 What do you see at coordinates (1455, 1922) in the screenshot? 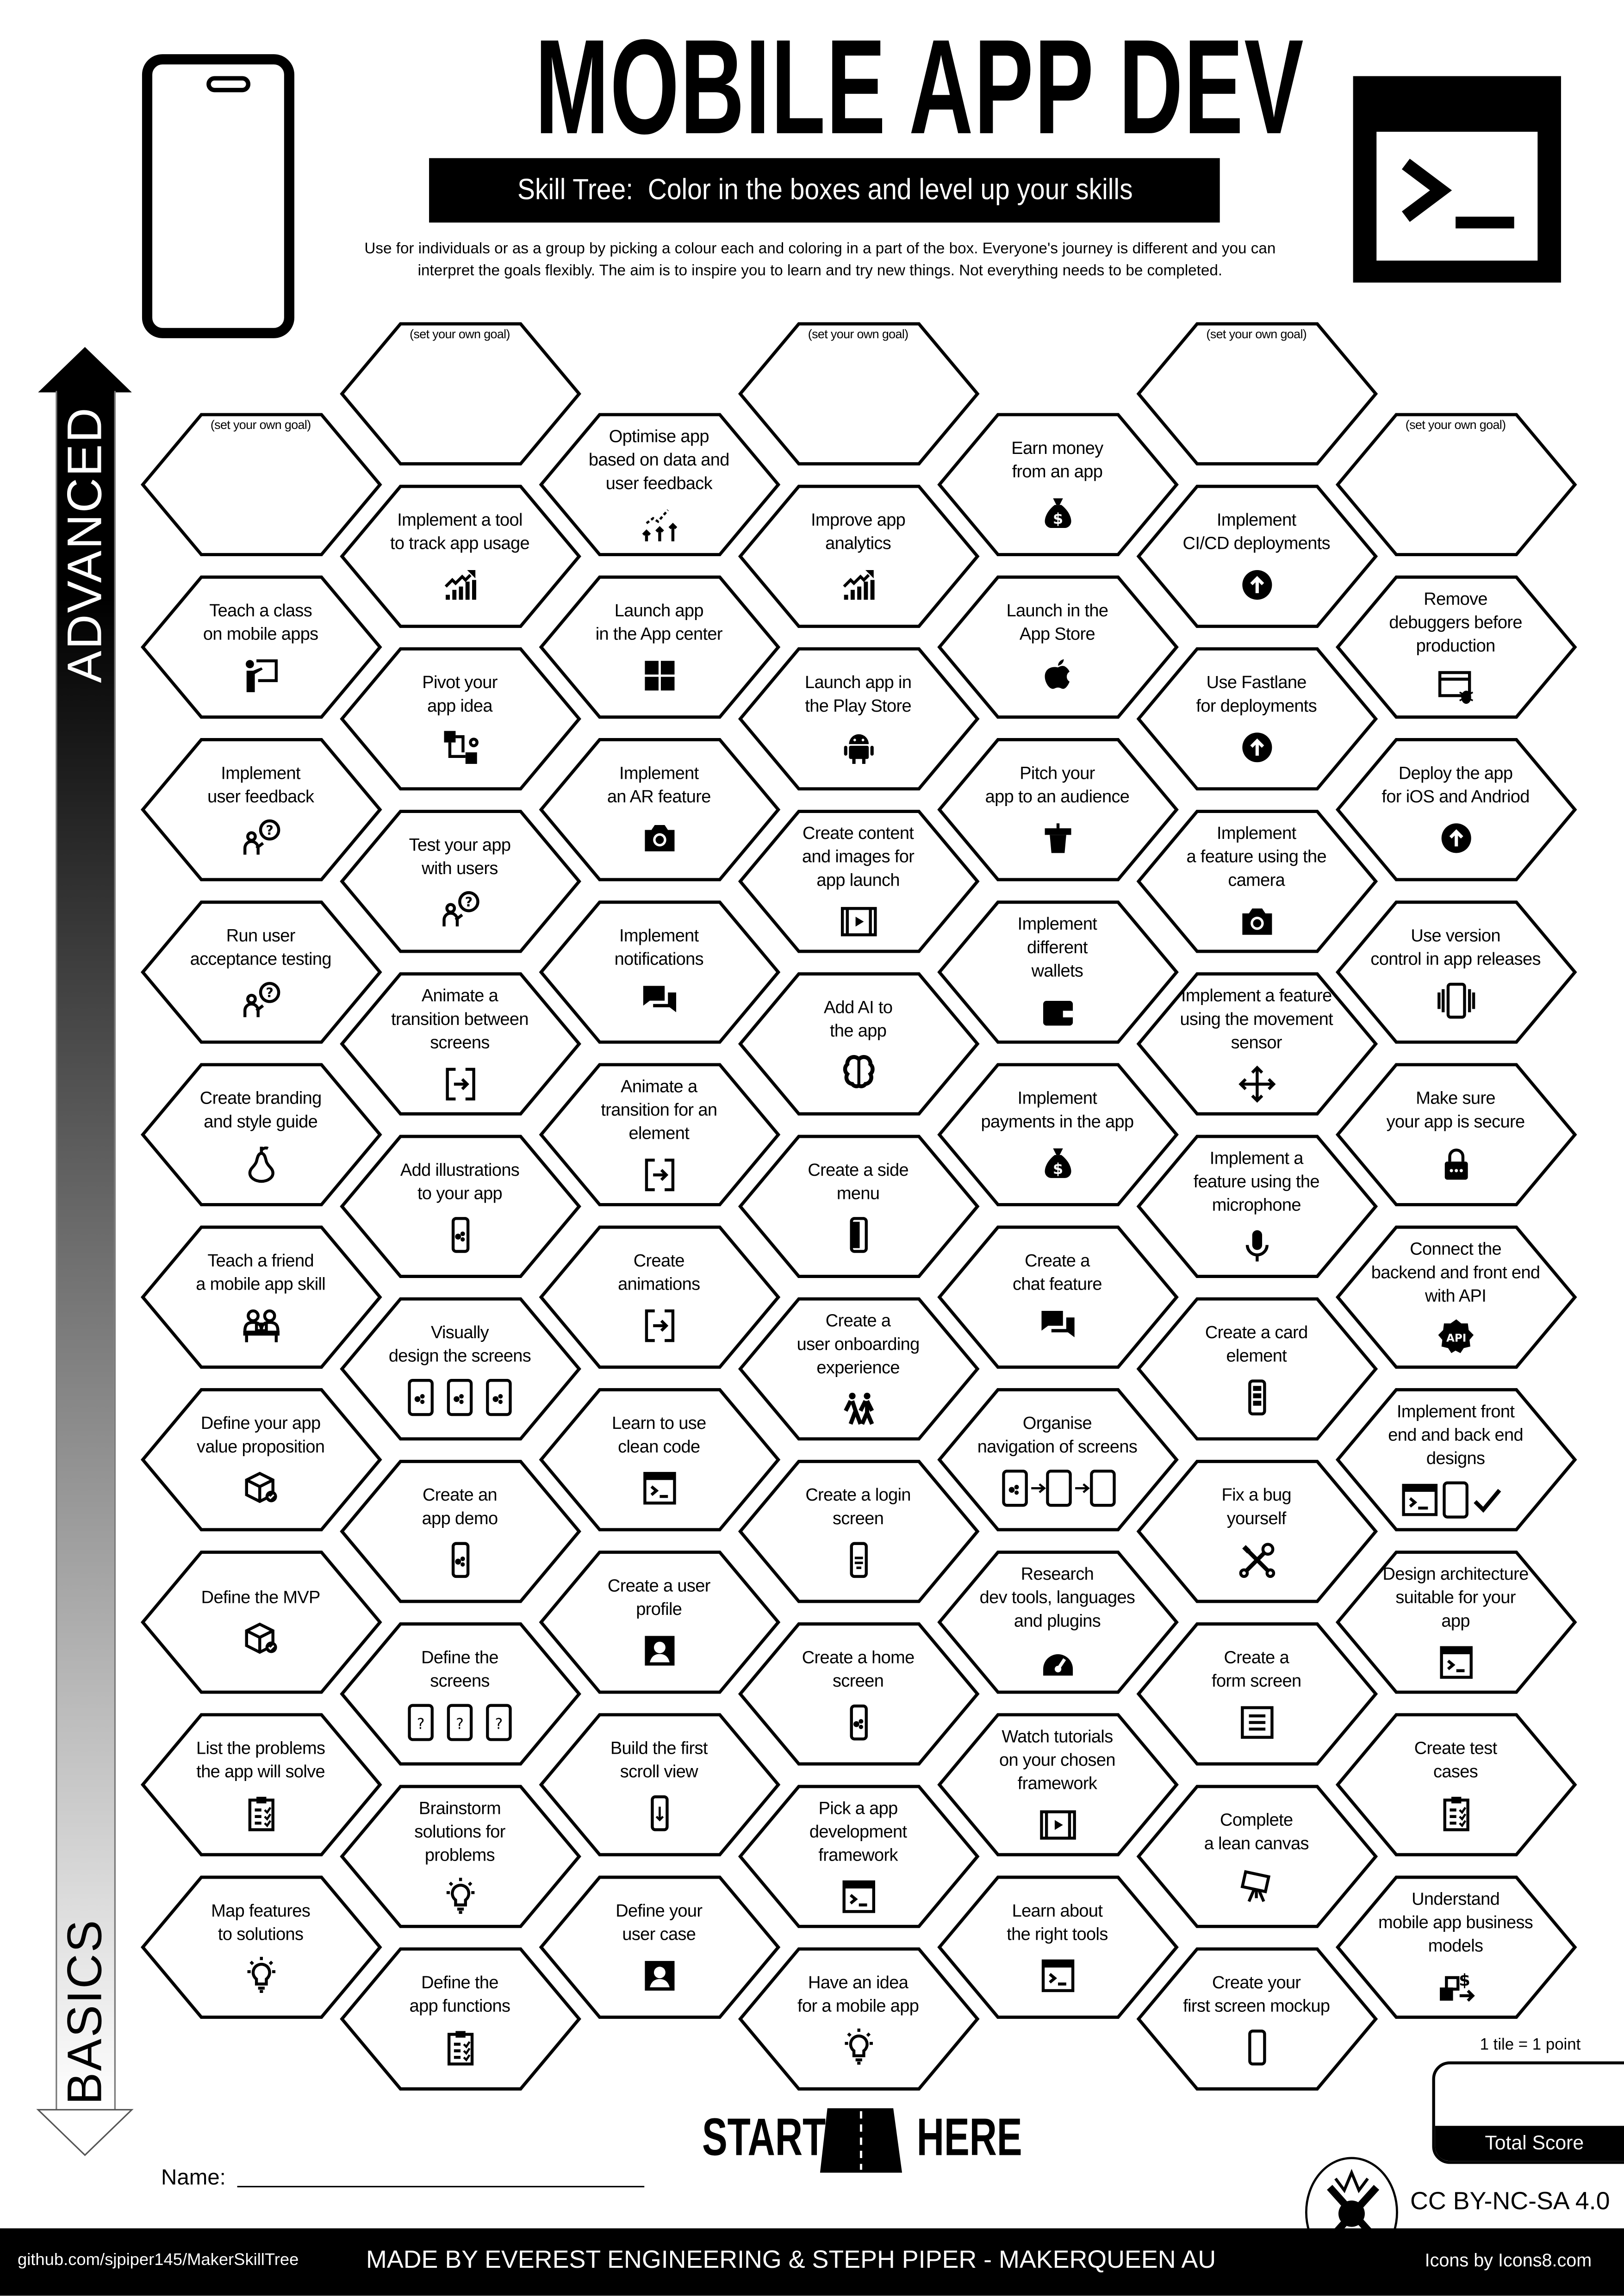
I see `tile-label: Understand mobile app business models` at bounding box center [1455, 1922].